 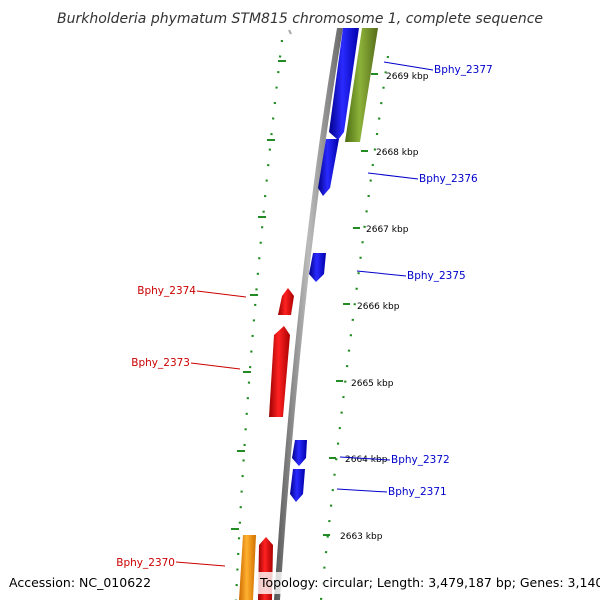 I want to click on inner-tick-ring, so click(x=259, y=319).